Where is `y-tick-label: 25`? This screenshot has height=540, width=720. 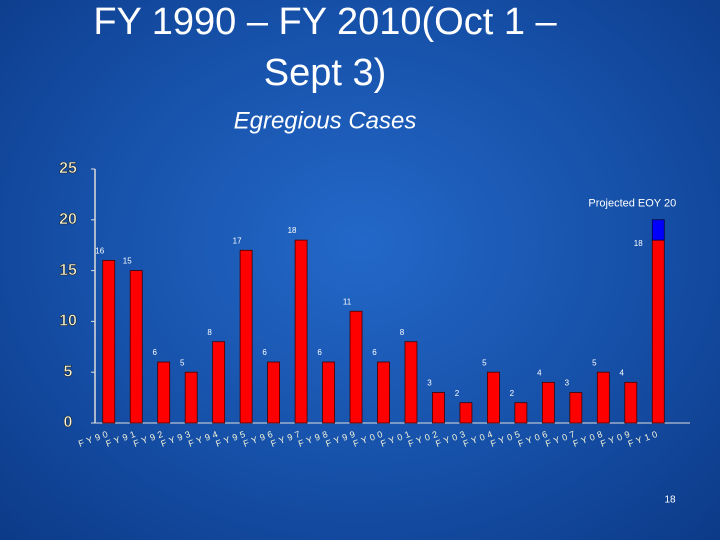 y-tick-label: 25 is located at coordinates (68, 168).